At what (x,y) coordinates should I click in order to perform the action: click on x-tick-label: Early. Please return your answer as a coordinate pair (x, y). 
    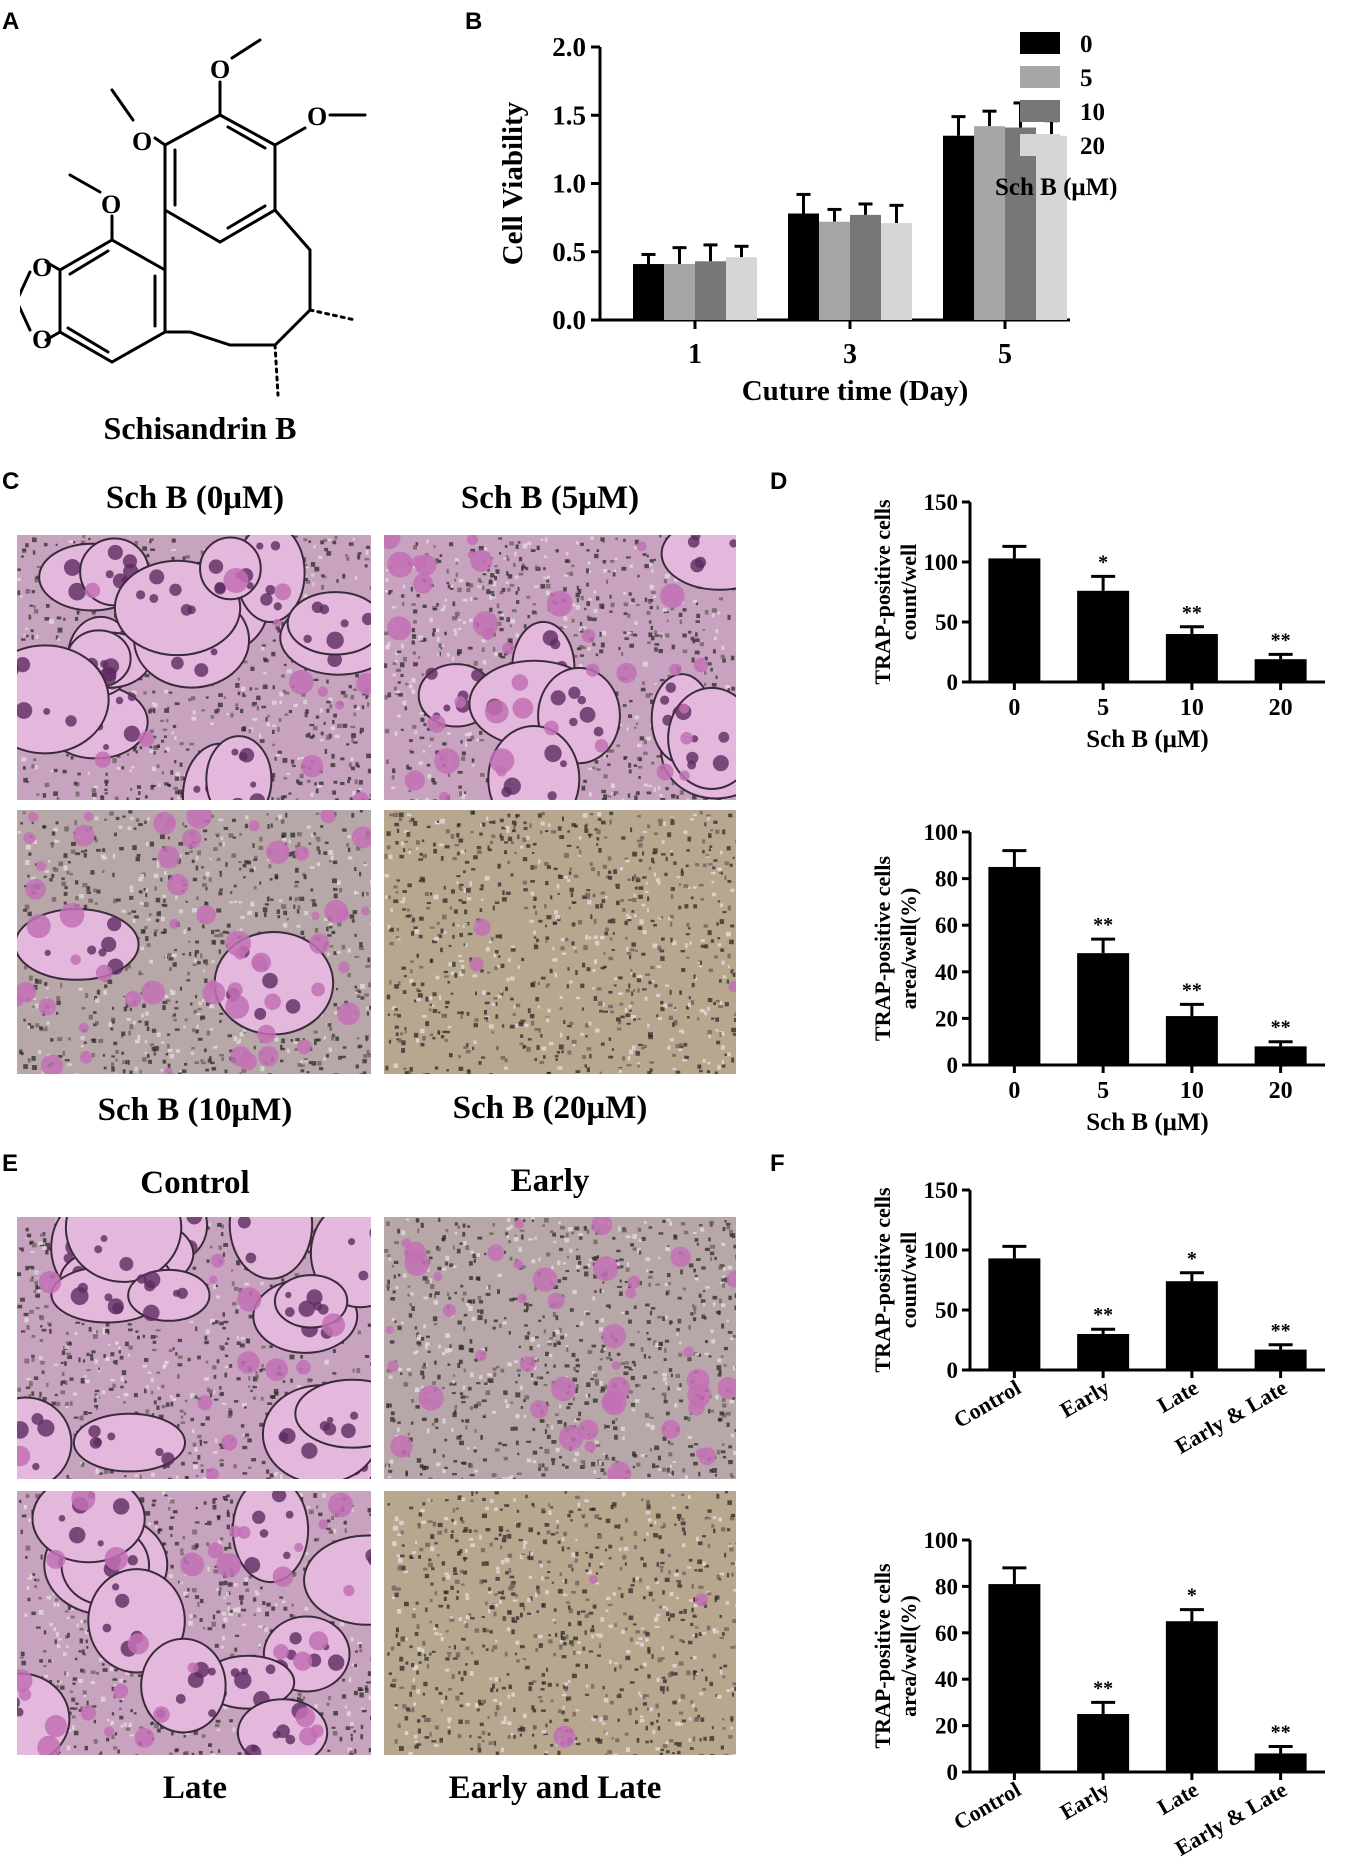
    Looking at the image, I should click on (1085, 1399).